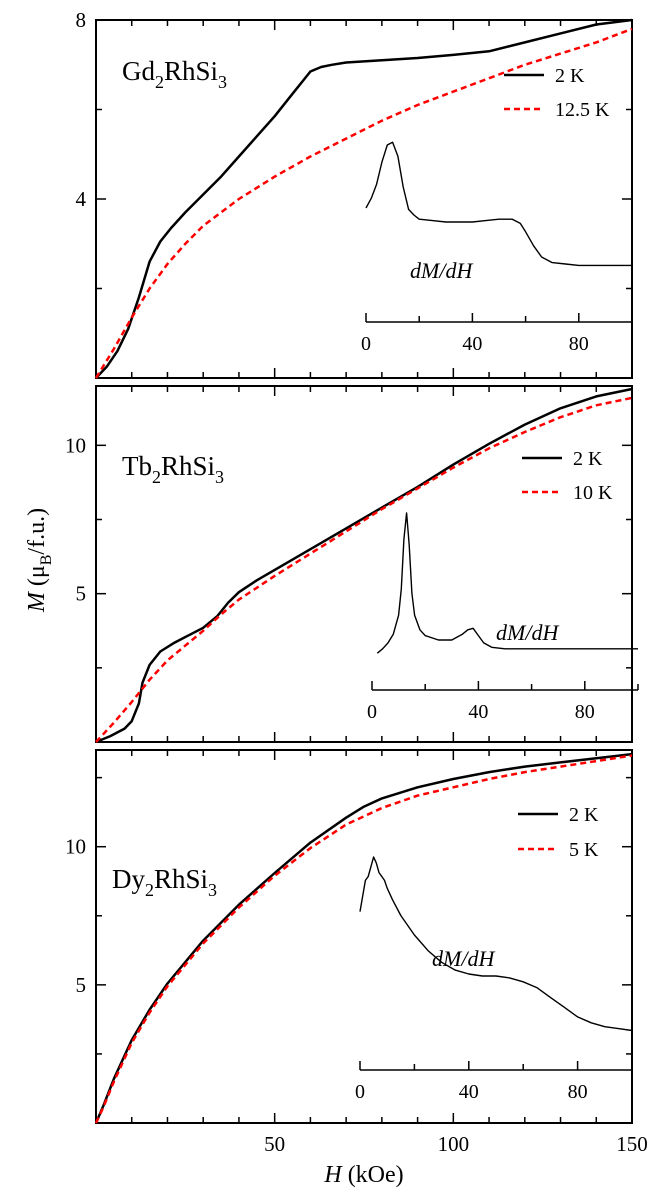 The image size is (660, 1198). What do you see at coordinates (454, 1144) in the screenshot?
I see `x-tick-label: 100` at bounding box center [454, 1144].